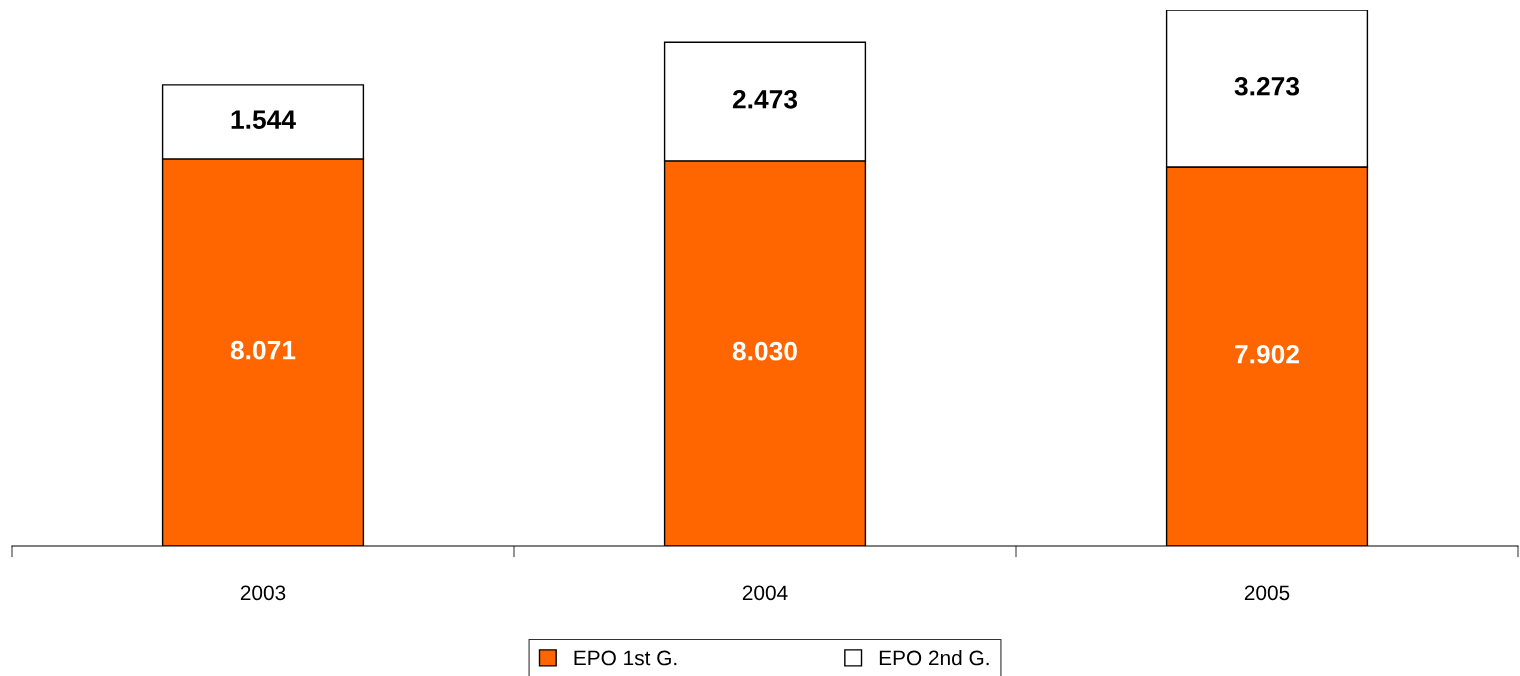 This screenshot has width=1520, height=676. I want to click on legend-label: EPO 1st G., so click(625, 658).